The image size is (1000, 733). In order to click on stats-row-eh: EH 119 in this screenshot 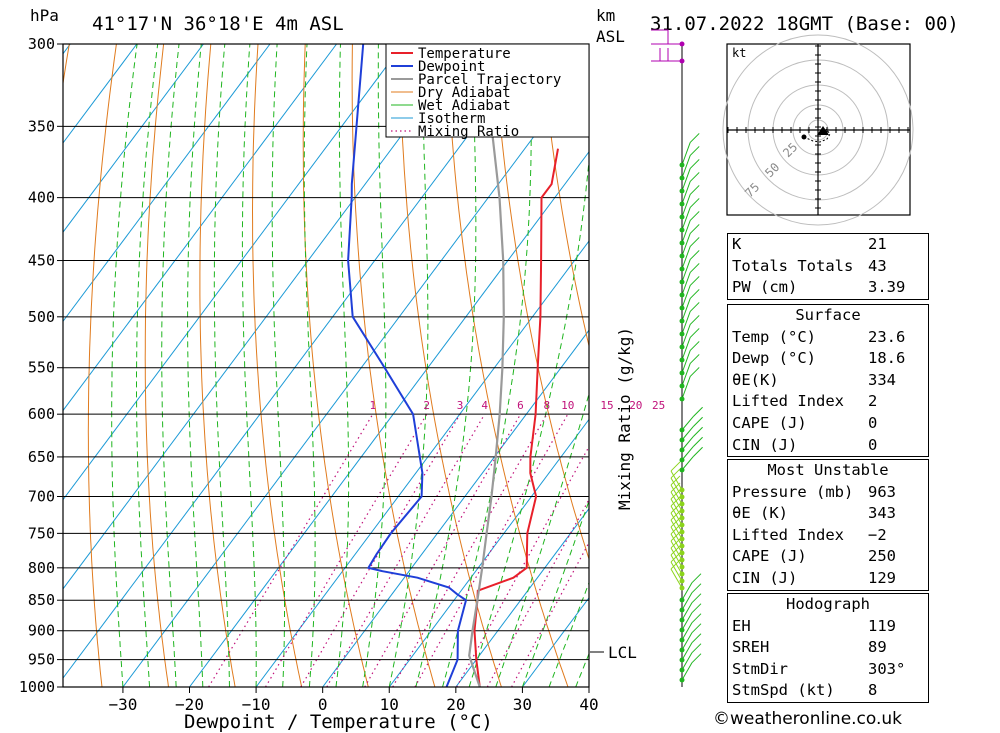, I will do `click(828, 627)`.